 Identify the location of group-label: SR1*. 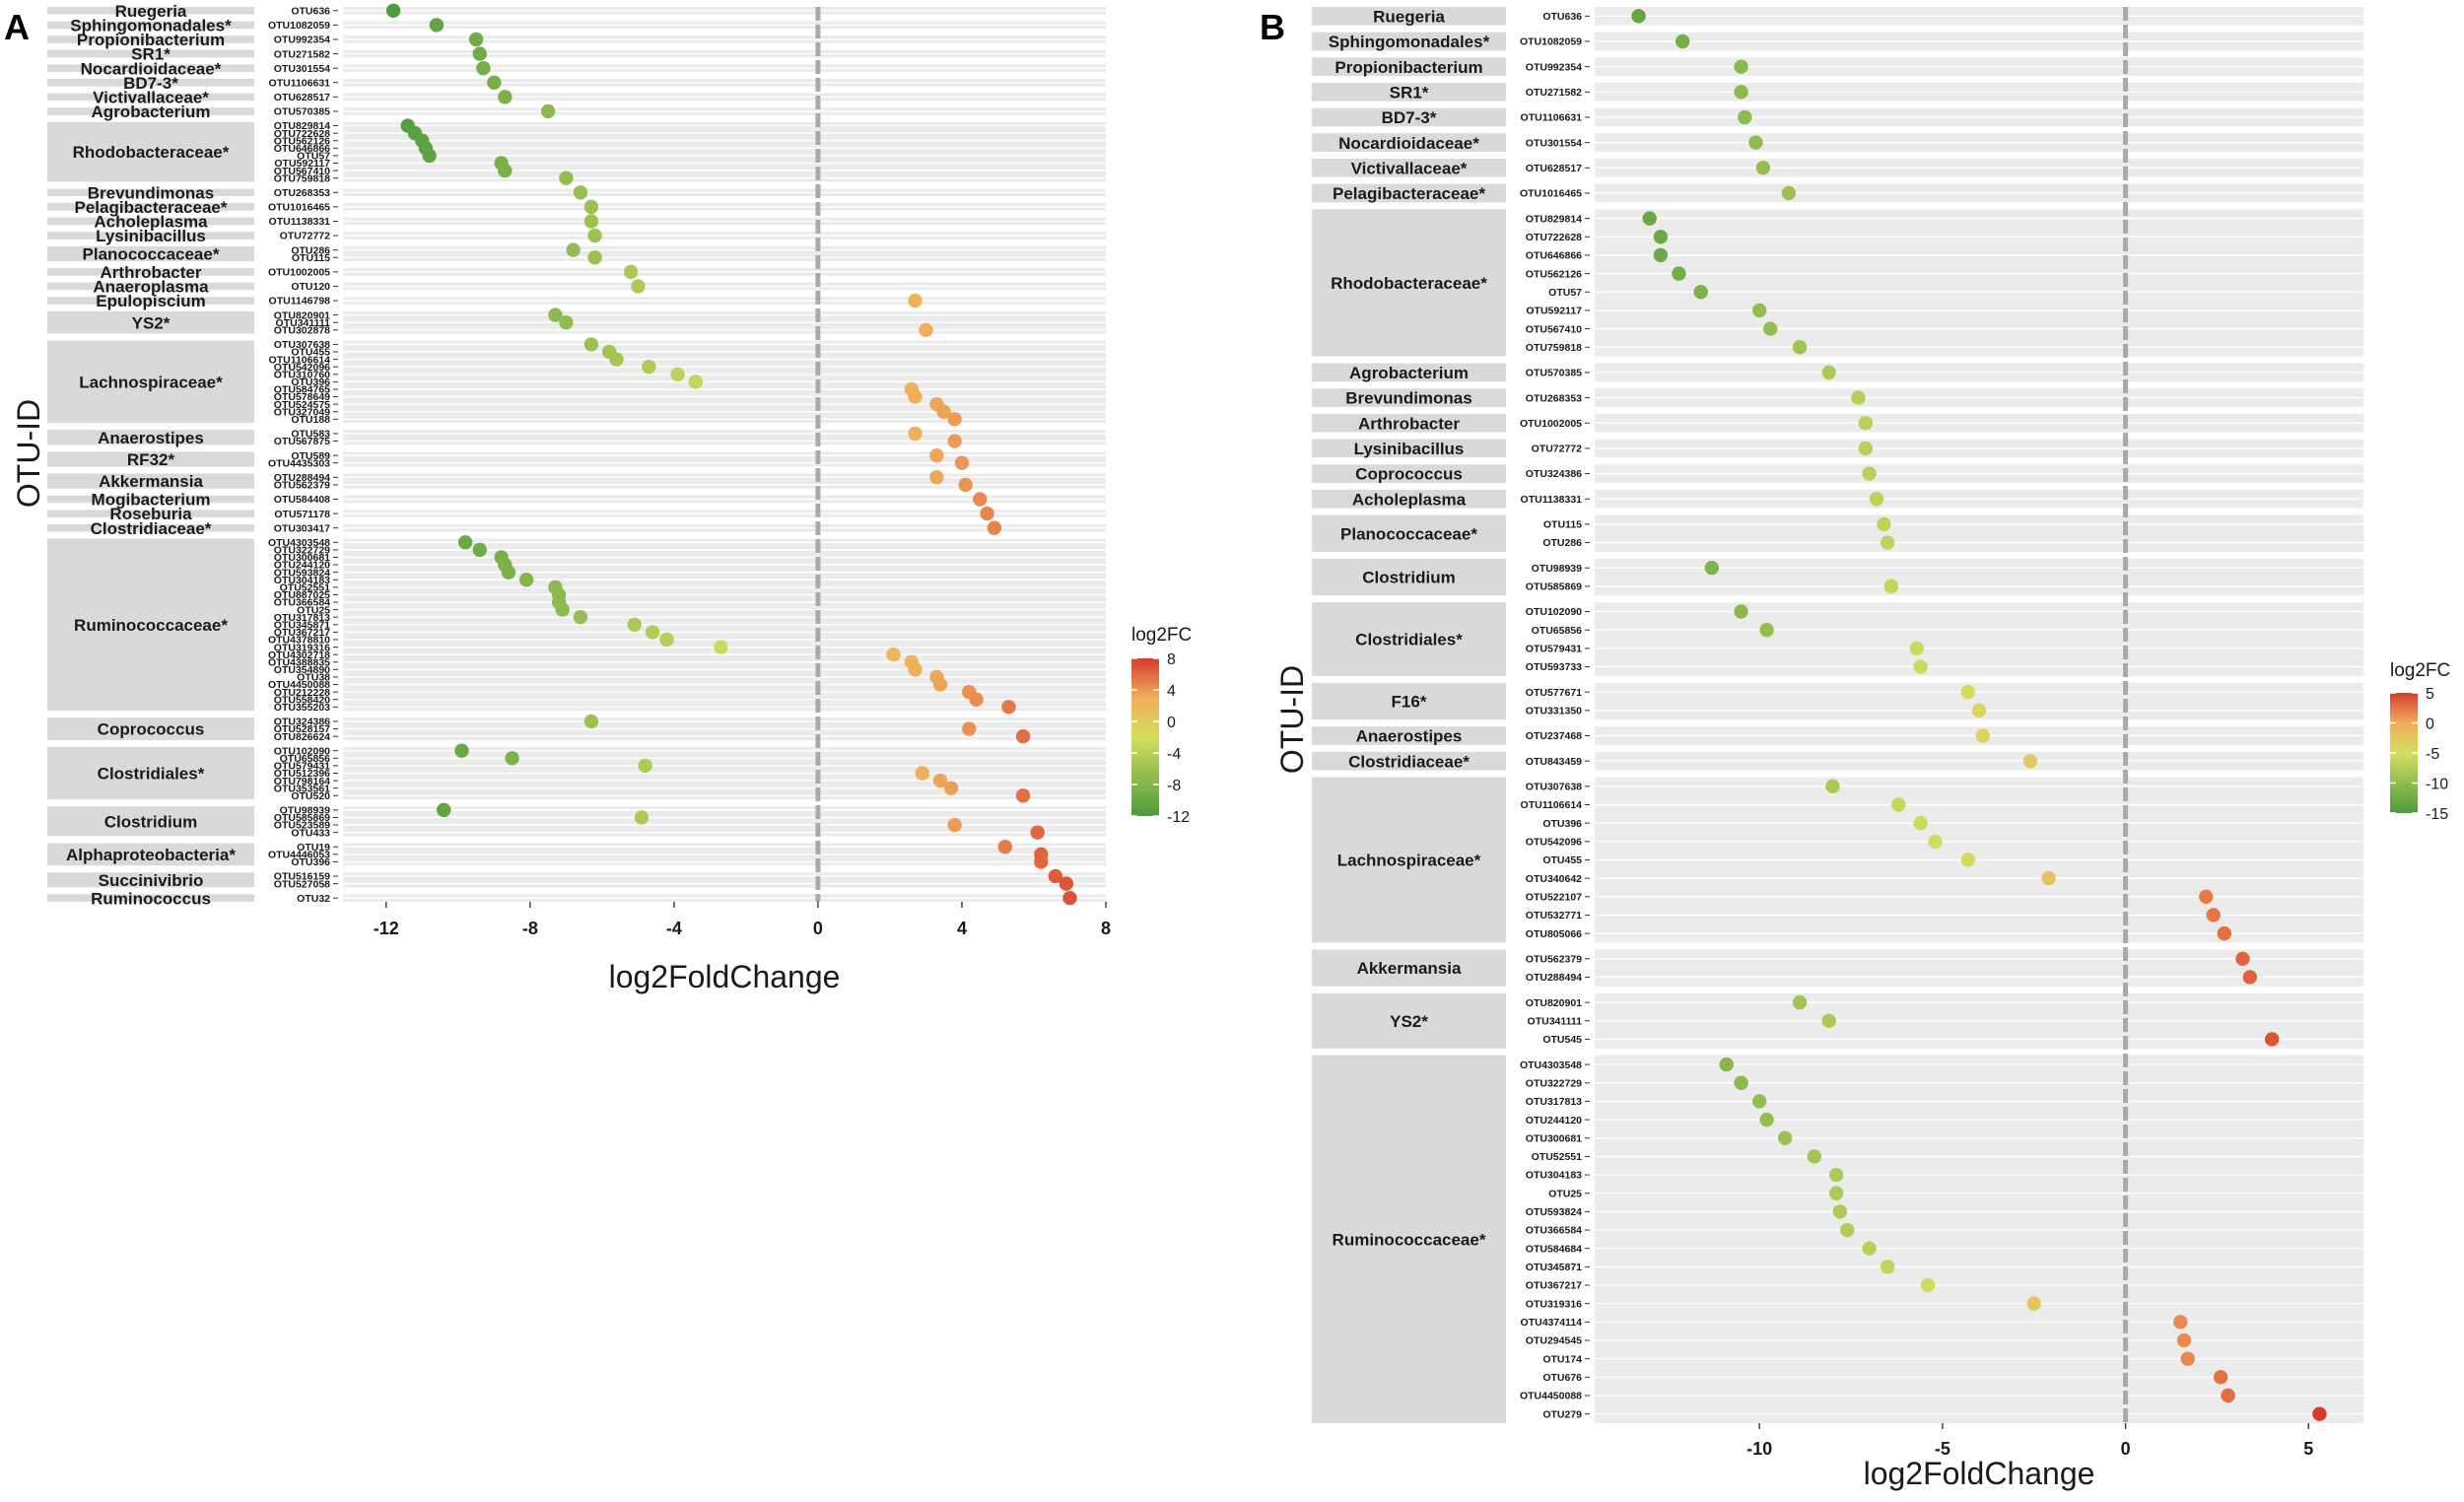
(151, 54).